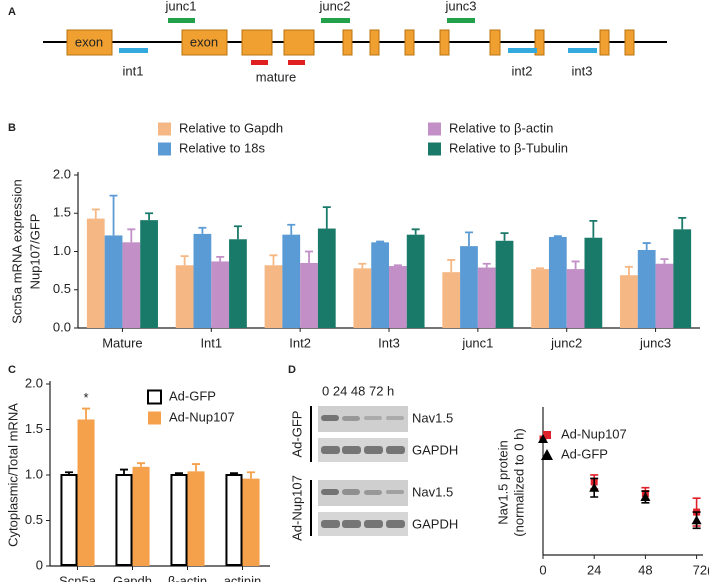 This screenshot has height=582, width=709. Describe the element at coordinates (211, 342) in the screenshot. I see `x-tick-label: Int1` at that location.